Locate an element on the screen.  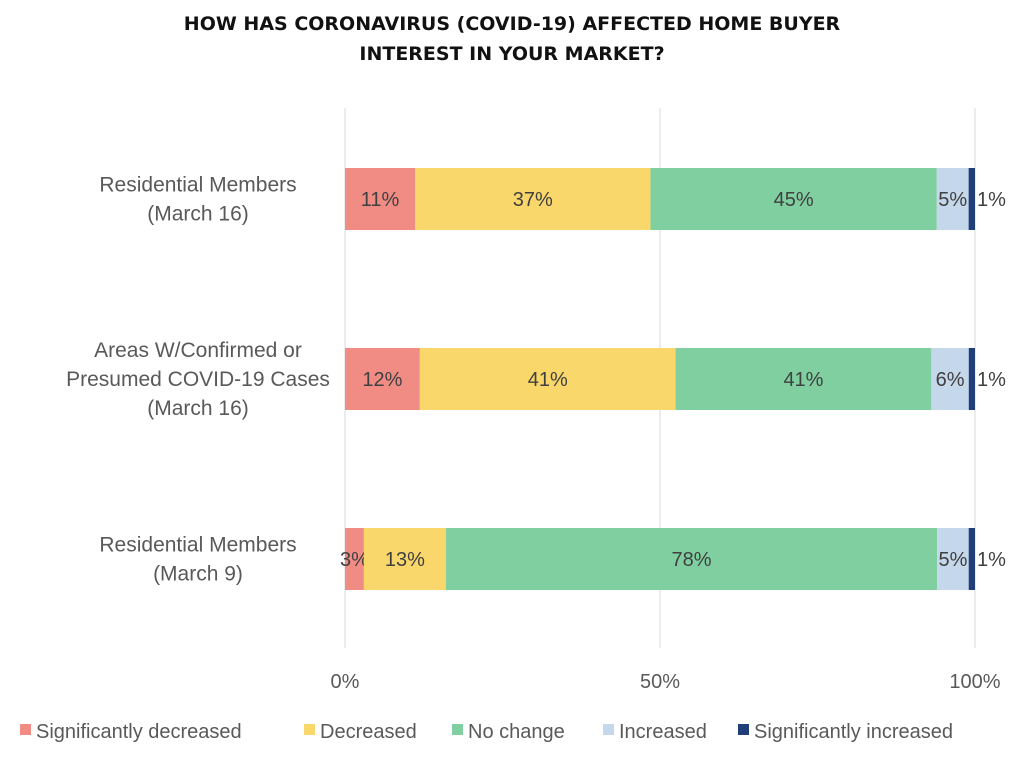
data-label: 3% is located at coordinates (354, 560).